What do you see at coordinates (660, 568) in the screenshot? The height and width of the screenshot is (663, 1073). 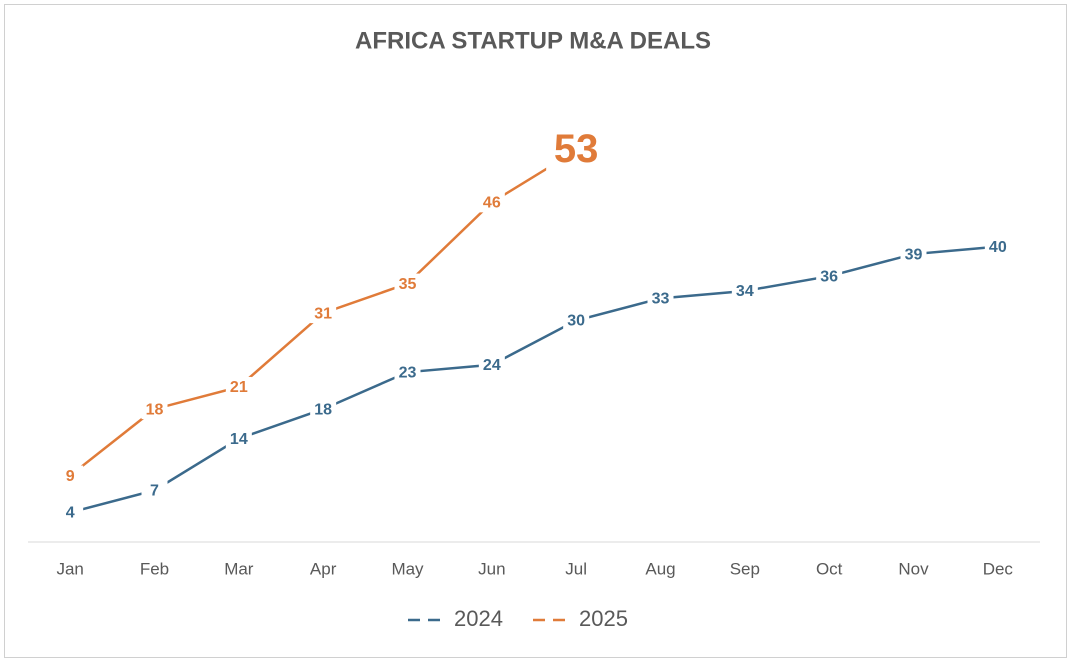 I see `x-tick-label: Aug` at bounding box center [660, 568].